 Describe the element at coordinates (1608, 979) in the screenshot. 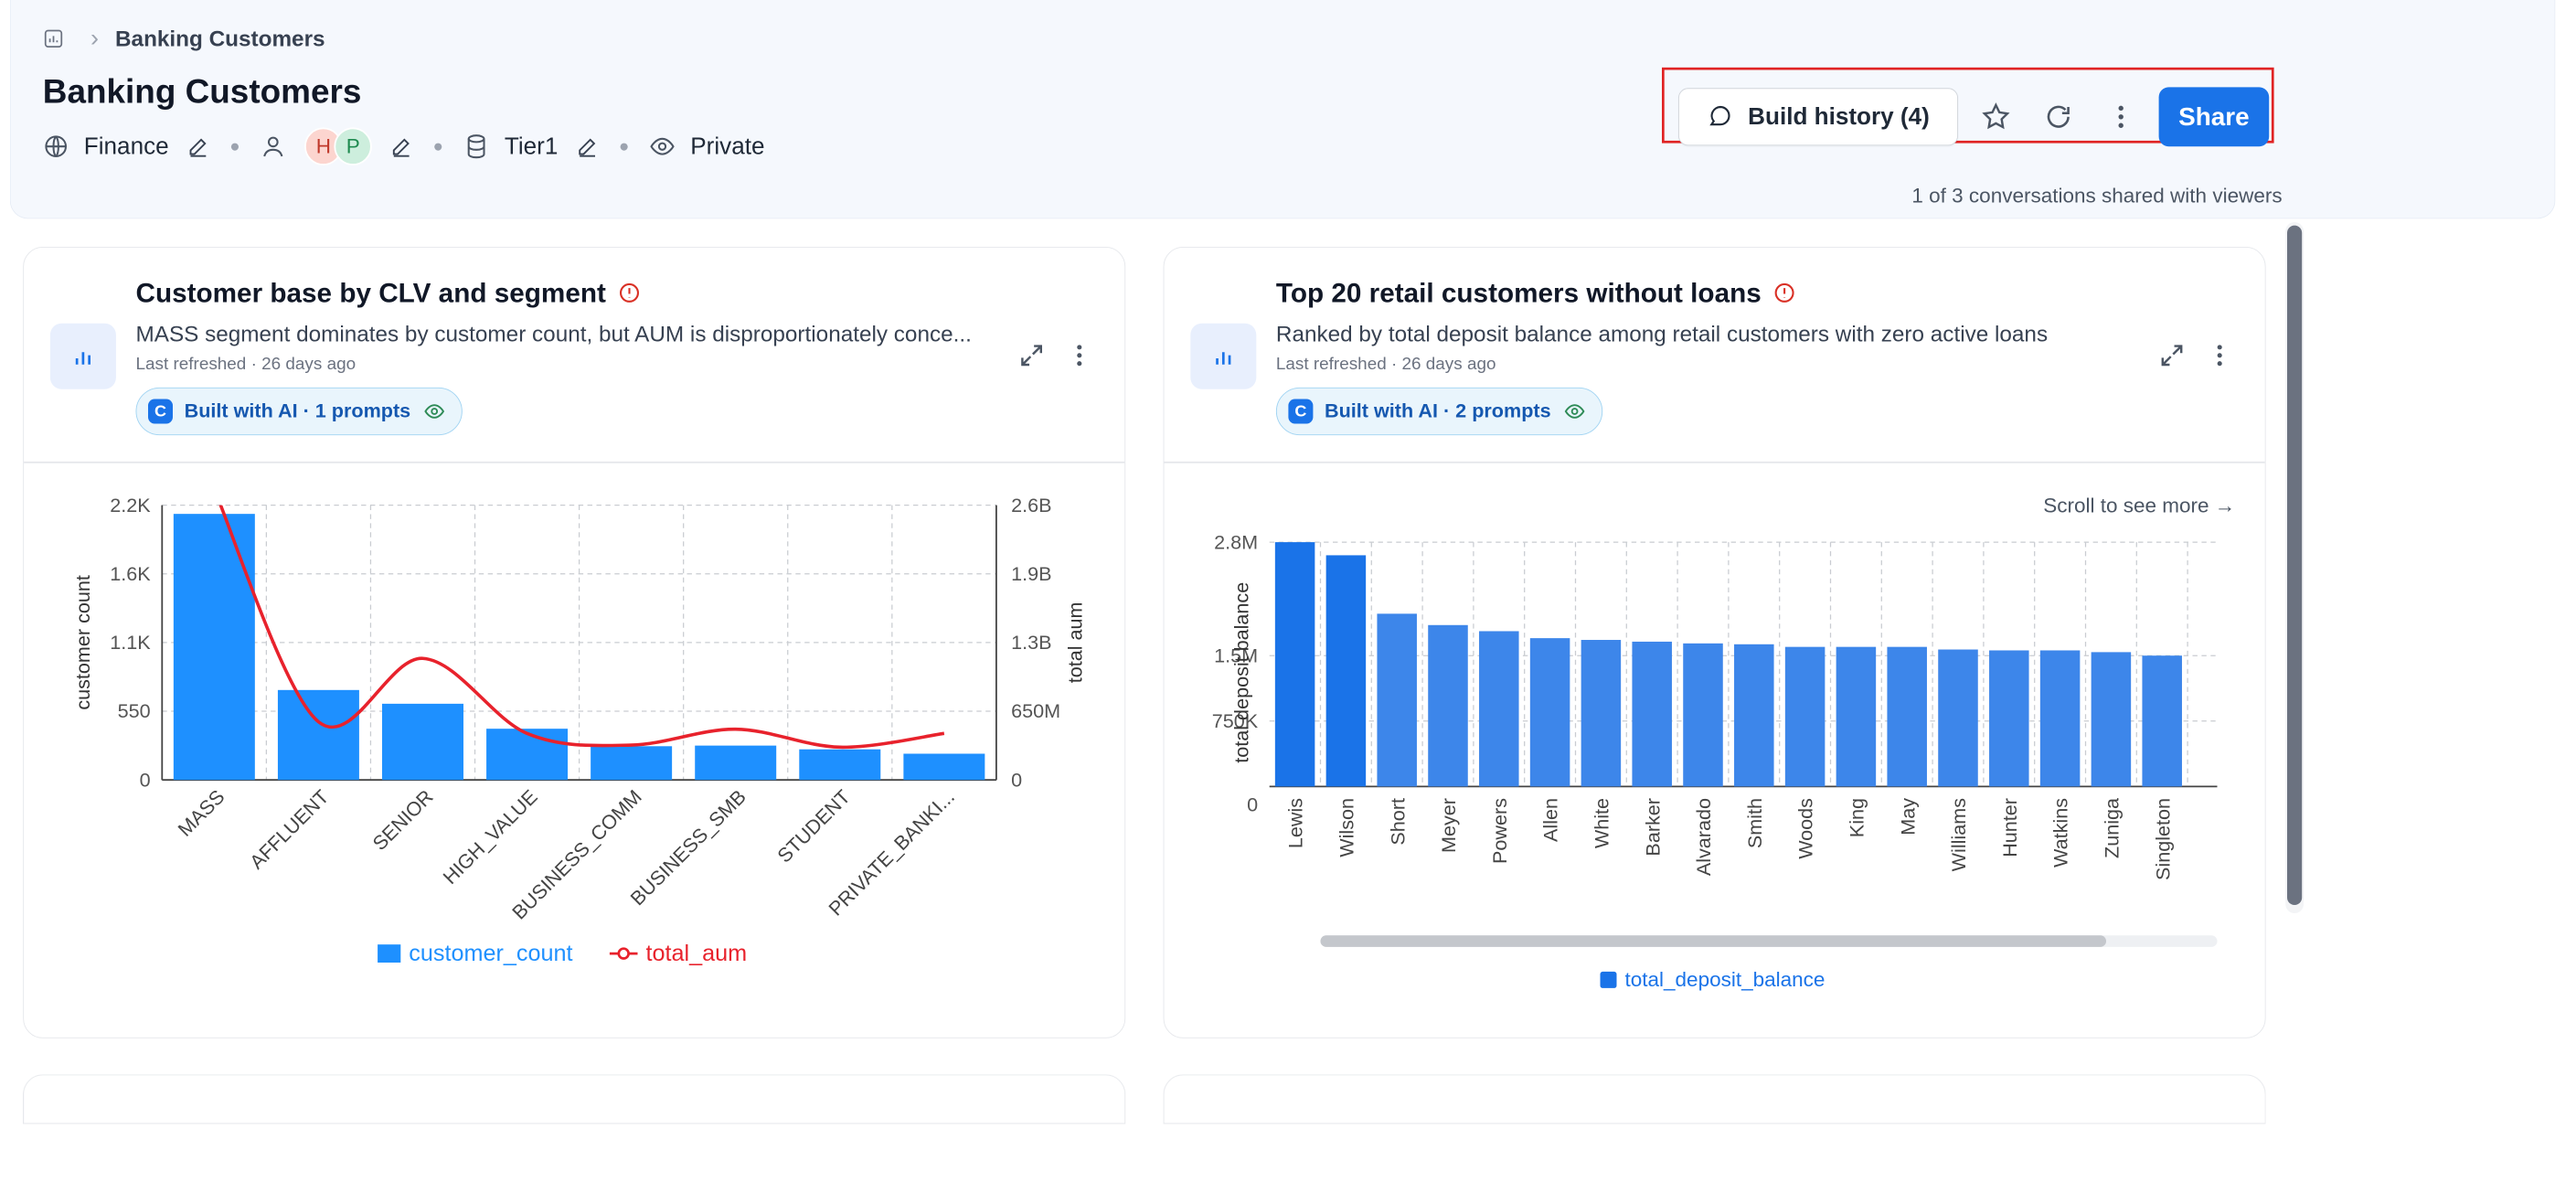

I see `legend-swatch-deposit` at that location.